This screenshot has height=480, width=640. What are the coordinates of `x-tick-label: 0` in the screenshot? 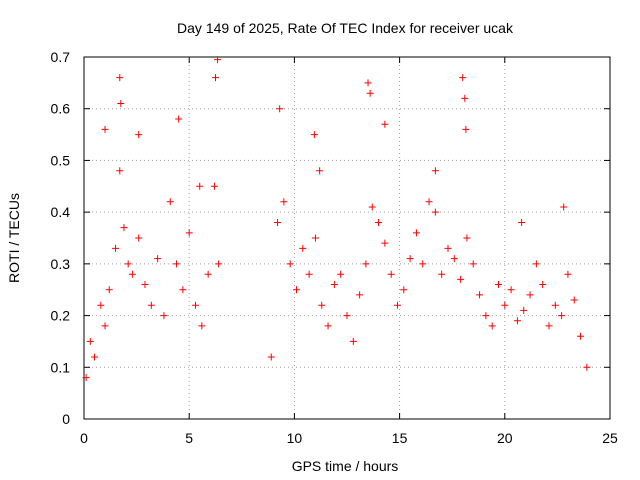 It's located at (84, 438).